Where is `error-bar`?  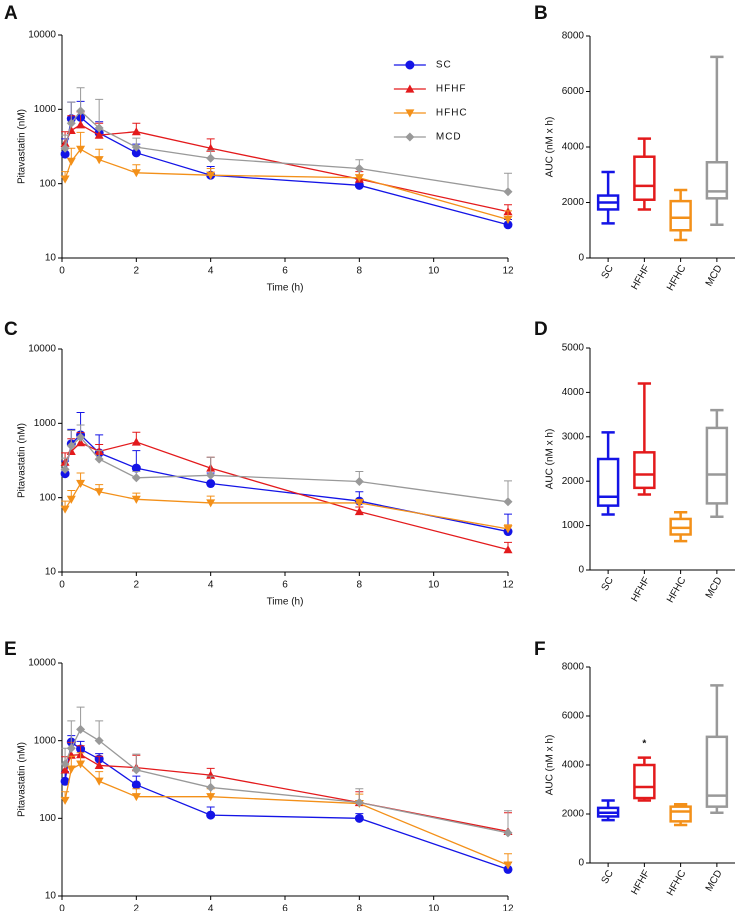 error-bar is located at coordinates (71, 734).